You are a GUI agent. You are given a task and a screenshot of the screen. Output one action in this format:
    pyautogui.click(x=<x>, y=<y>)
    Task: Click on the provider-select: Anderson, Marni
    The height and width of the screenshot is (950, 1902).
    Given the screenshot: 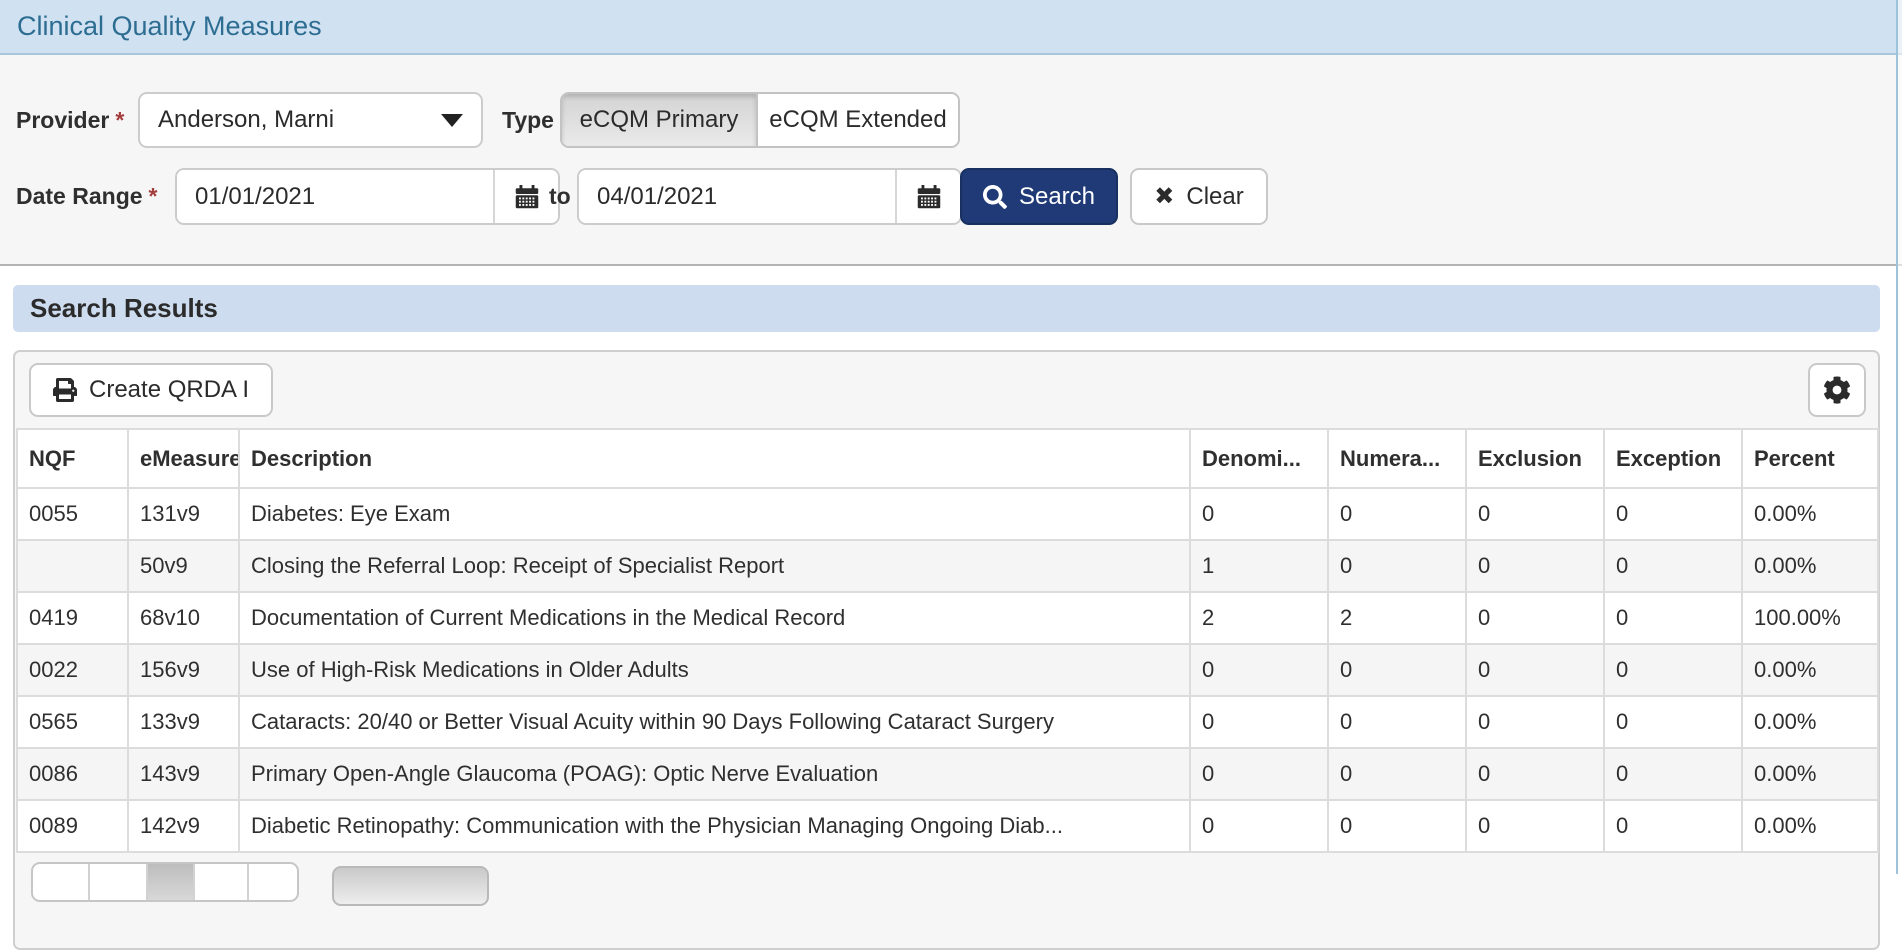 What is the action you would take?
    pyautogui.click(x=310, y=120)
    